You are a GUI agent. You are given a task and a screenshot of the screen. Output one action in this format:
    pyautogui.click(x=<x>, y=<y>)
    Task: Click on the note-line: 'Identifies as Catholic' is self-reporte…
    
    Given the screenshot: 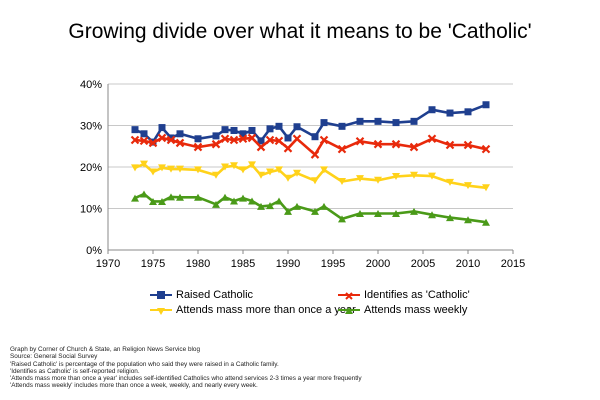 What is the action you would take?
    pyautogui.click(x=75, y=371)
    